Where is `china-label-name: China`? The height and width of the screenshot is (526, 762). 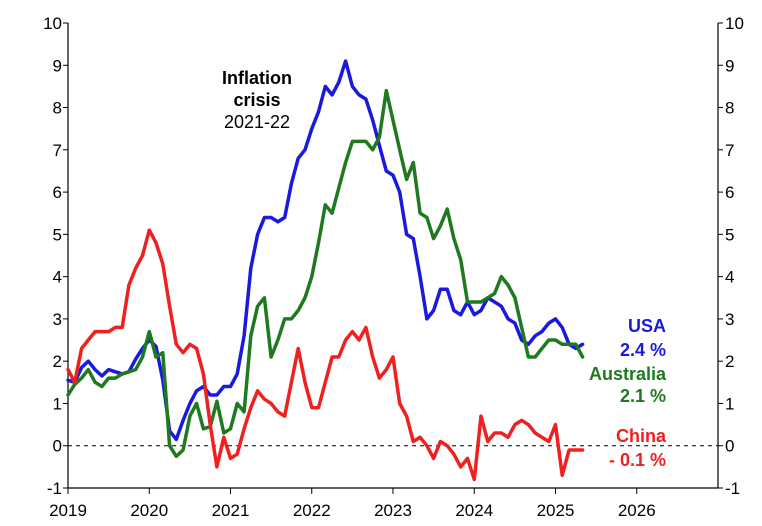
china-label-name: China is located at coordinates (641, 436).